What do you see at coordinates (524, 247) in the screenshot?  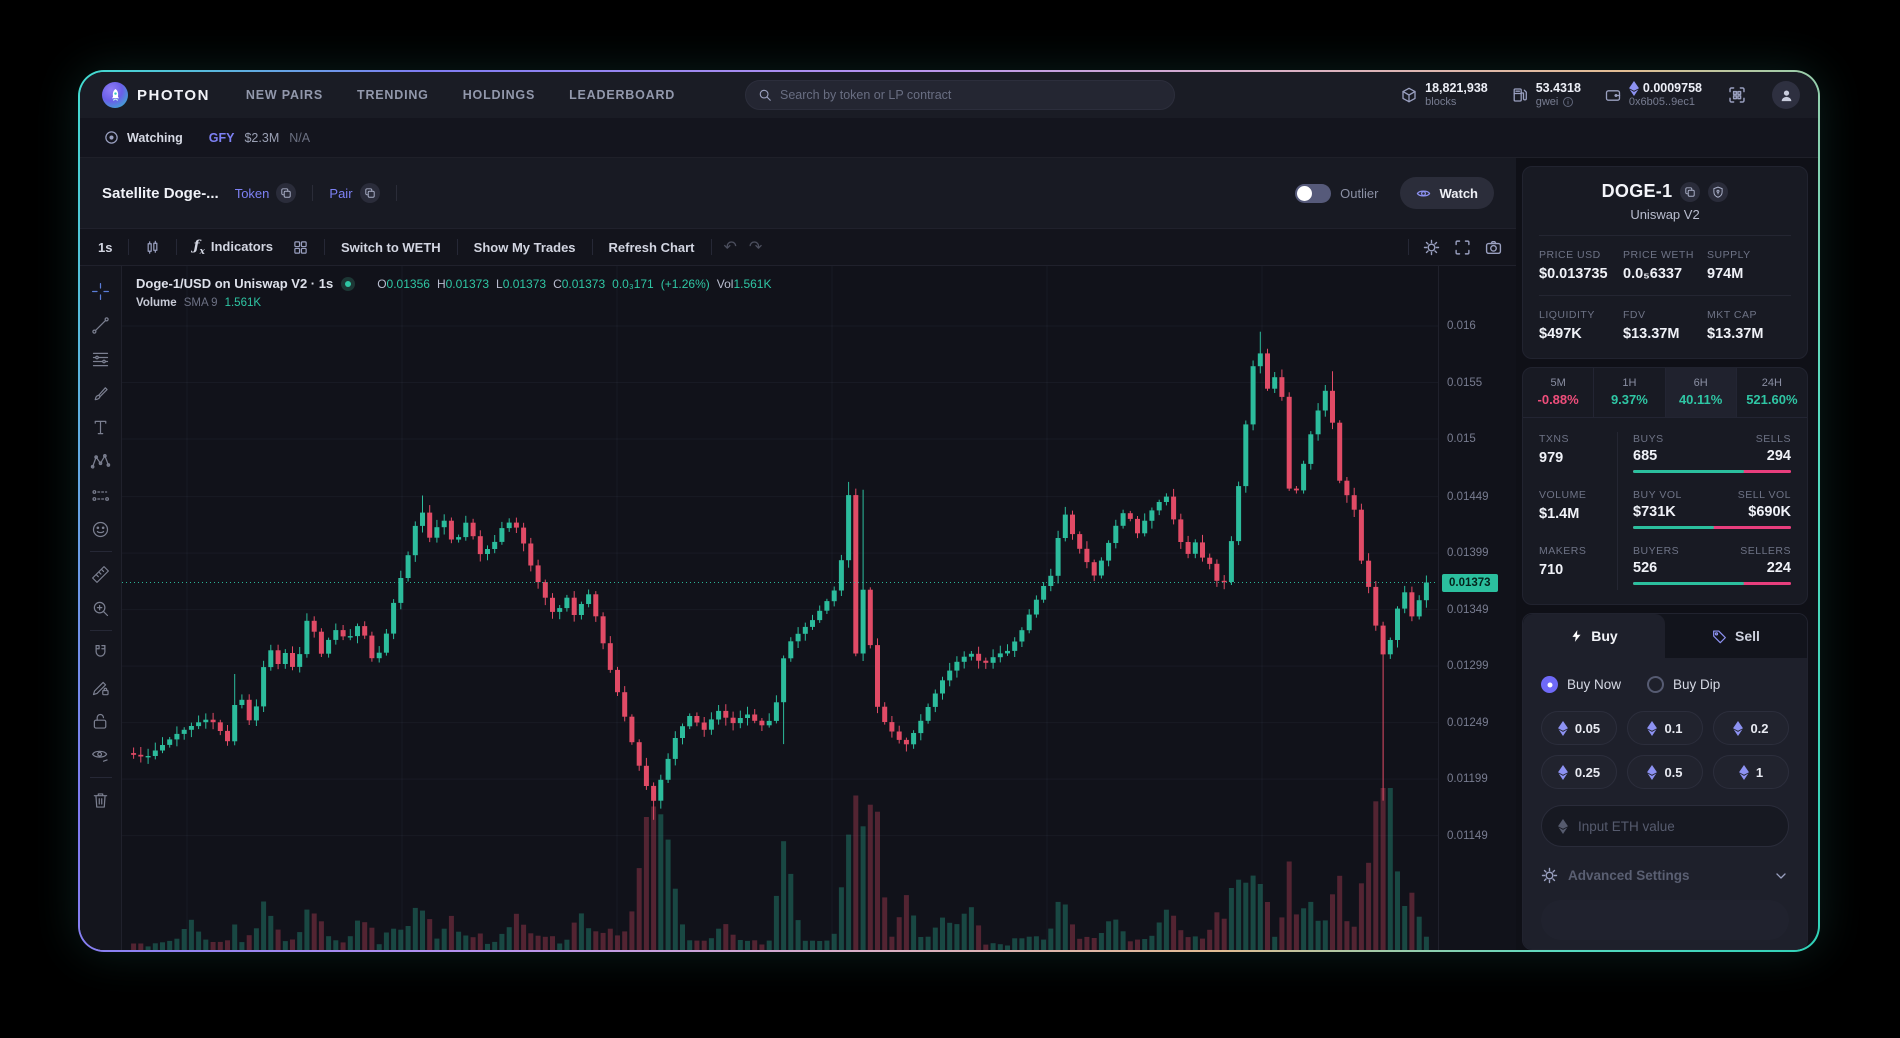 I see `show-my-trades-button: Show My Trades` at bounding box center [524, 247].